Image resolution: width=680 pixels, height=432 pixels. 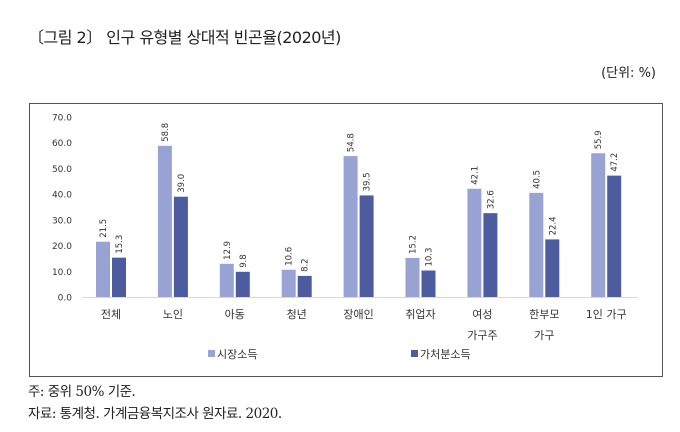 I want to click on data-label: 39.0, so click(x=182, y=183).